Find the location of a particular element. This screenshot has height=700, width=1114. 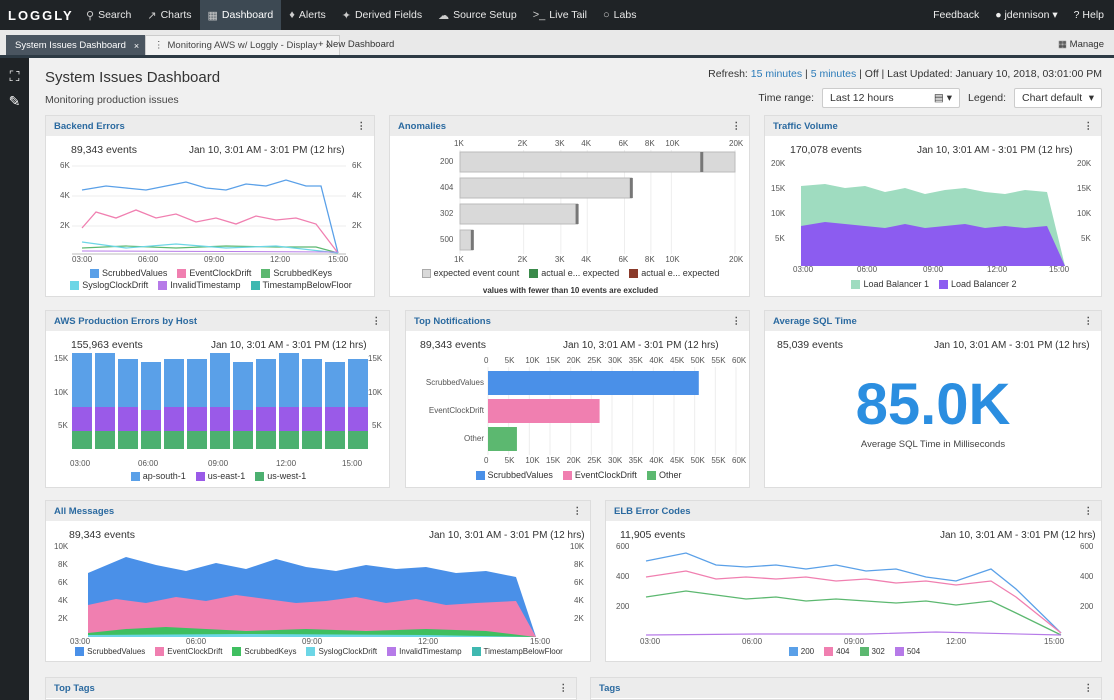

close-icon: × is located at coordinates (136, 45).